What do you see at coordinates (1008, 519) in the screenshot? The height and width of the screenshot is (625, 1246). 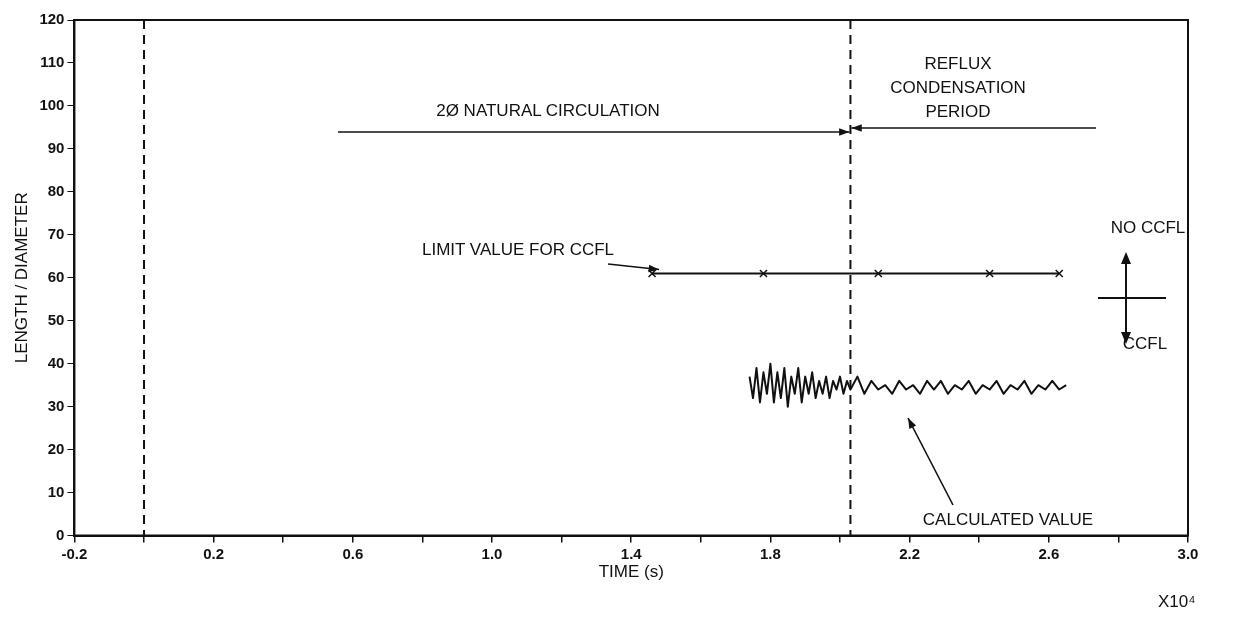 I see `annotation: CALCULATED VALUE` at bounding box center [1008, 519].